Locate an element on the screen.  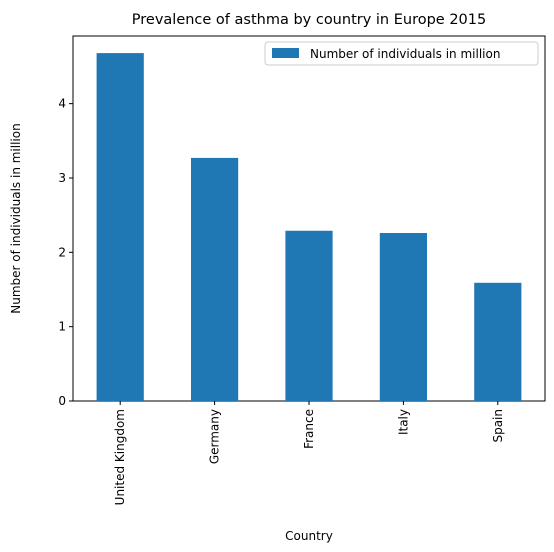
x-tick-label: Italy is located at coordinates (403, 422).